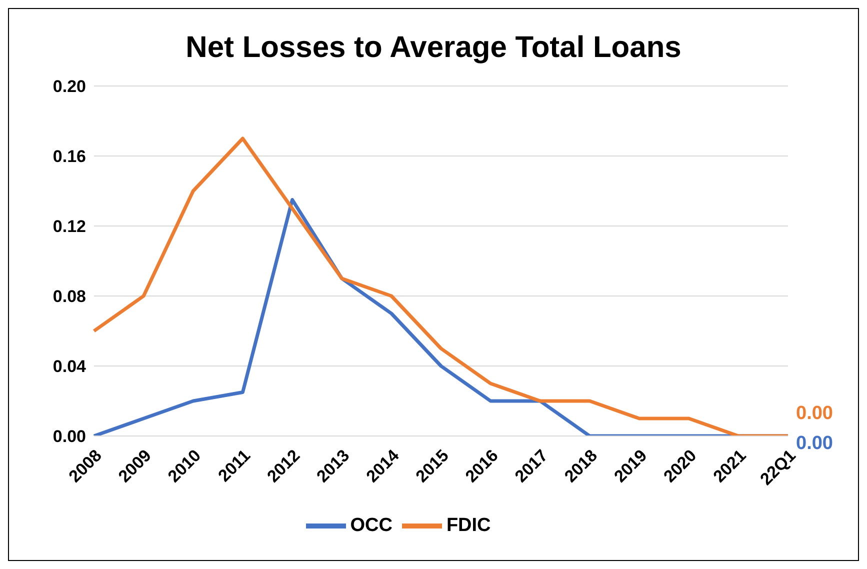  What do you see at coordinates (69, 366) in the screenshot?
I see `y-tick-label: 0.04` at bounding box center [69, 366].